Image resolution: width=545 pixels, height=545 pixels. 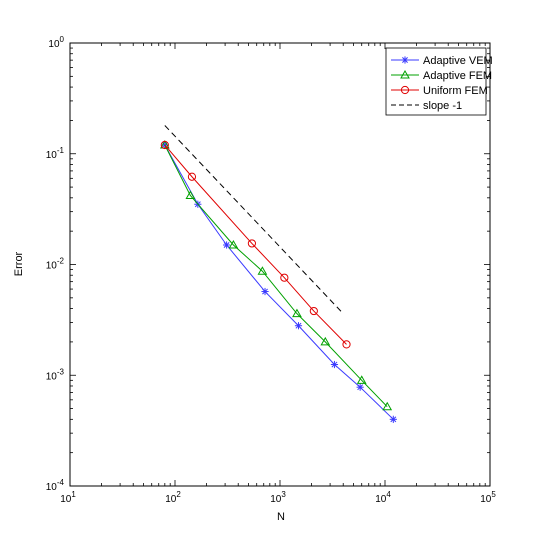 I want to click on x-tick-label-exponent: 3, so click(x=283, y=494).